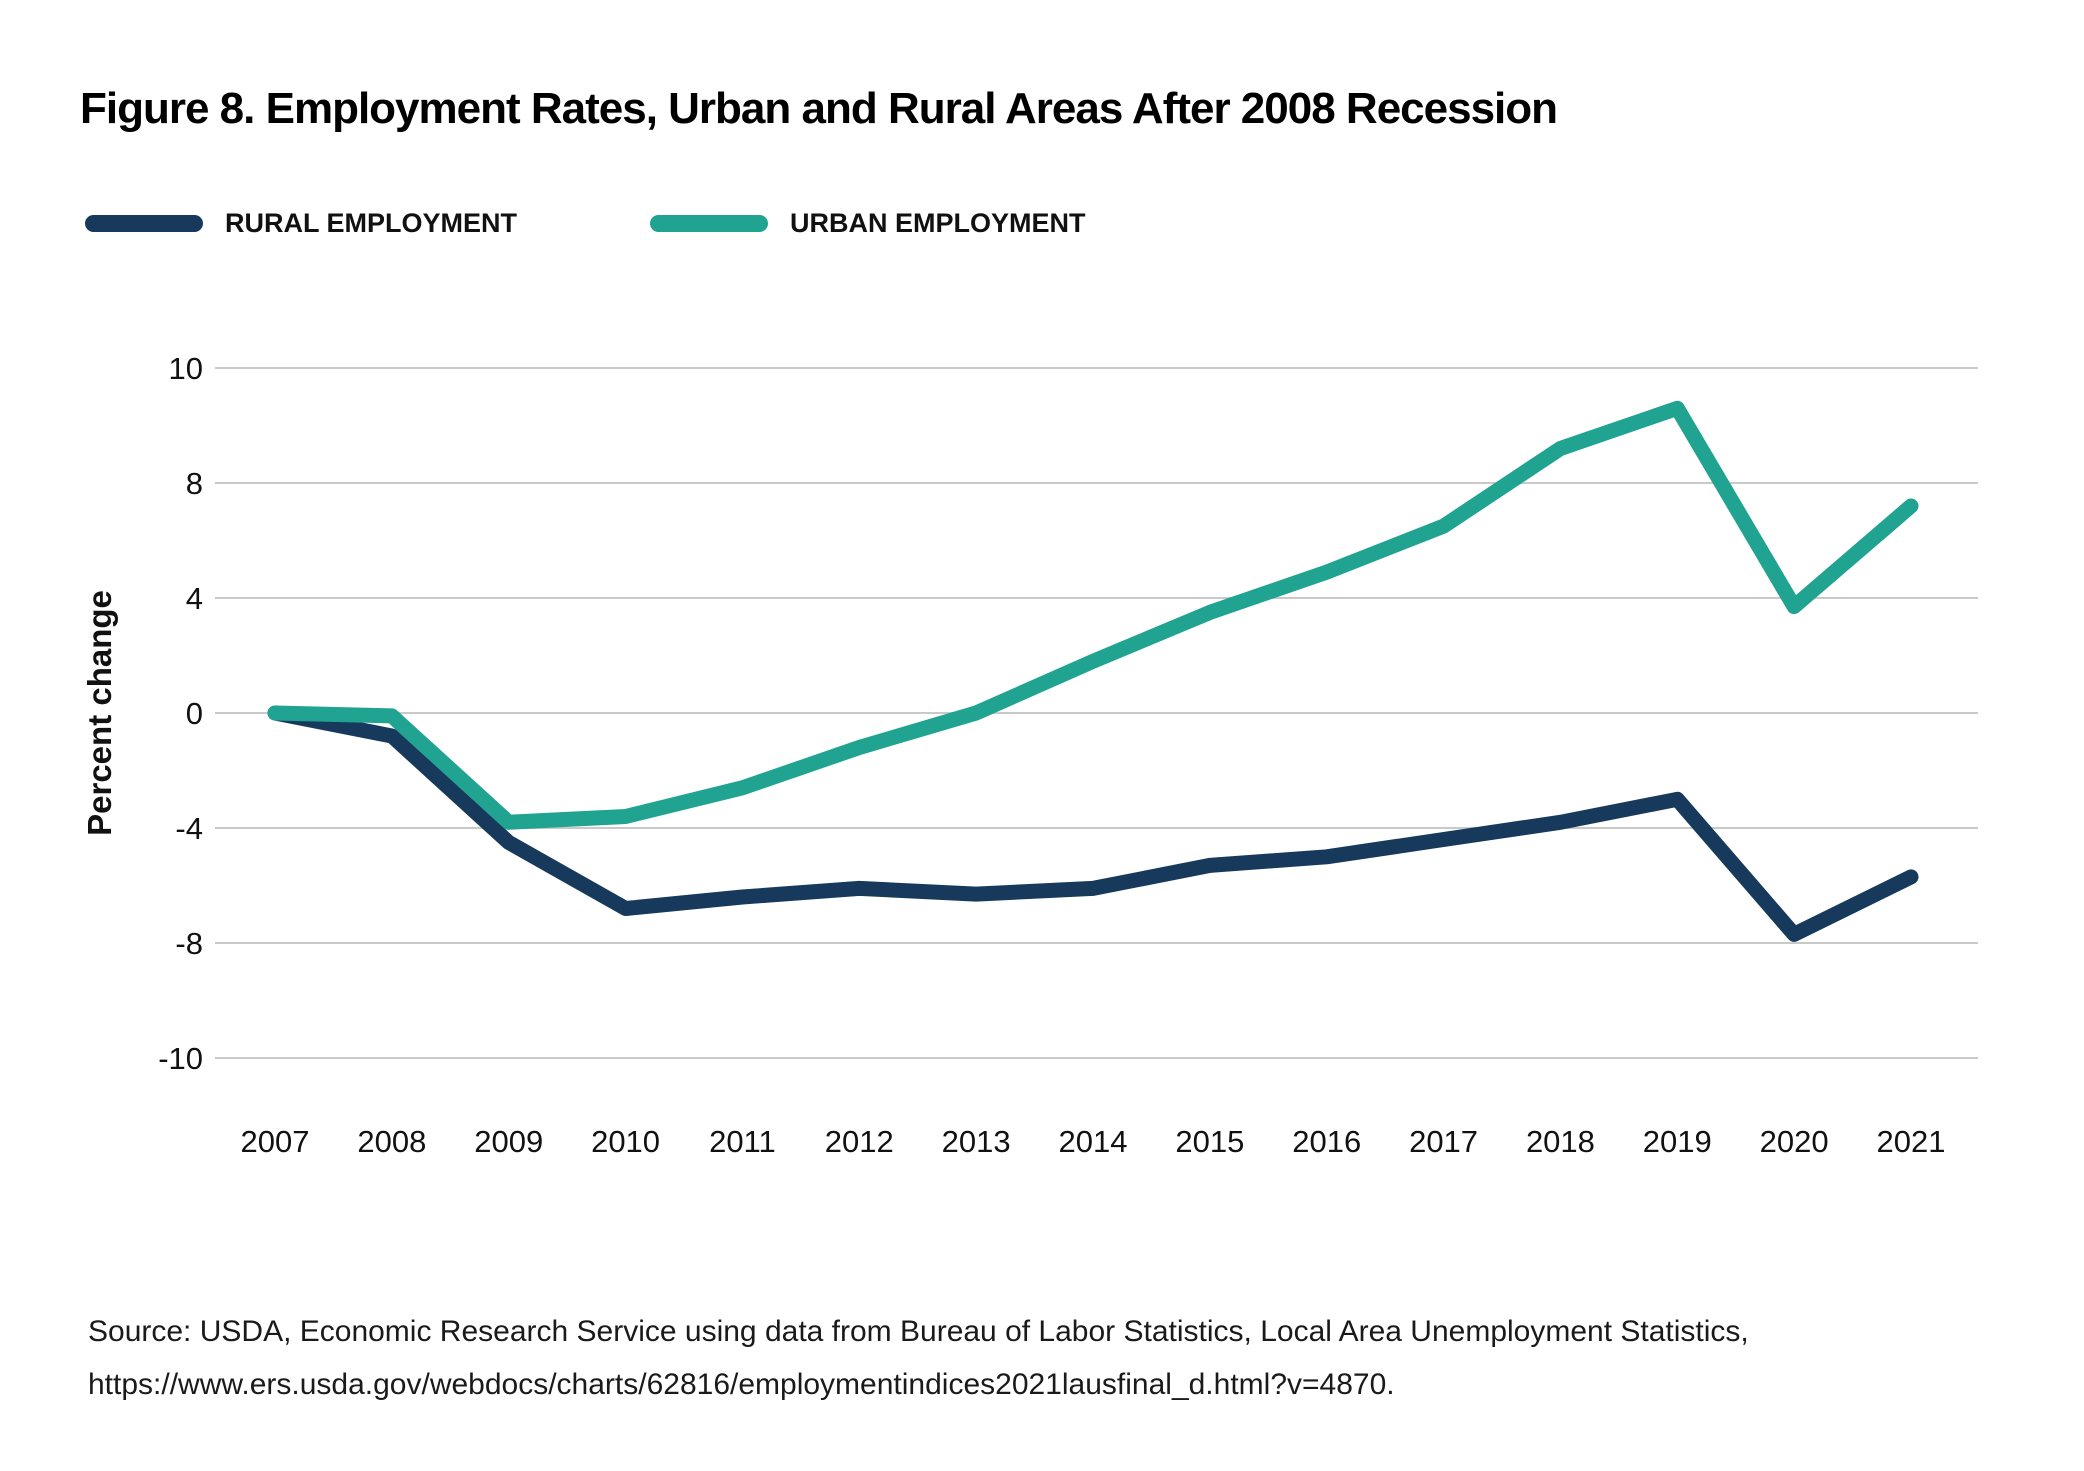  I want to click on x-tick-label: 2011, so click(742, 1141).